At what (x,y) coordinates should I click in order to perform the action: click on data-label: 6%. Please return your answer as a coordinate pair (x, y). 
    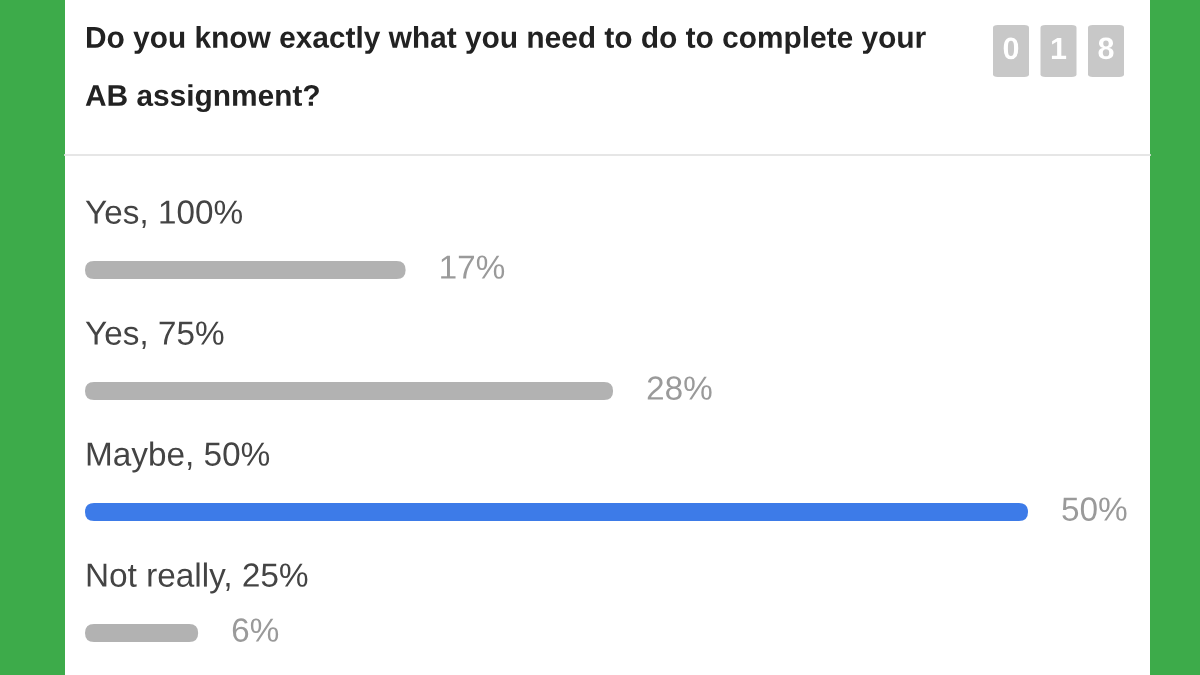
    Looking at the image, I should click on (255, 630).